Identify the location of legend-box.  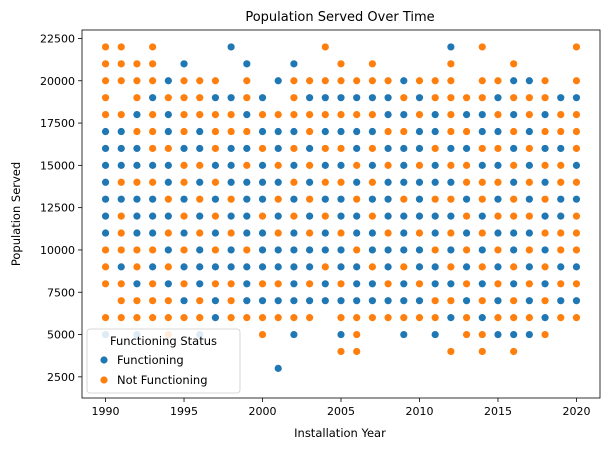
(163, 361).